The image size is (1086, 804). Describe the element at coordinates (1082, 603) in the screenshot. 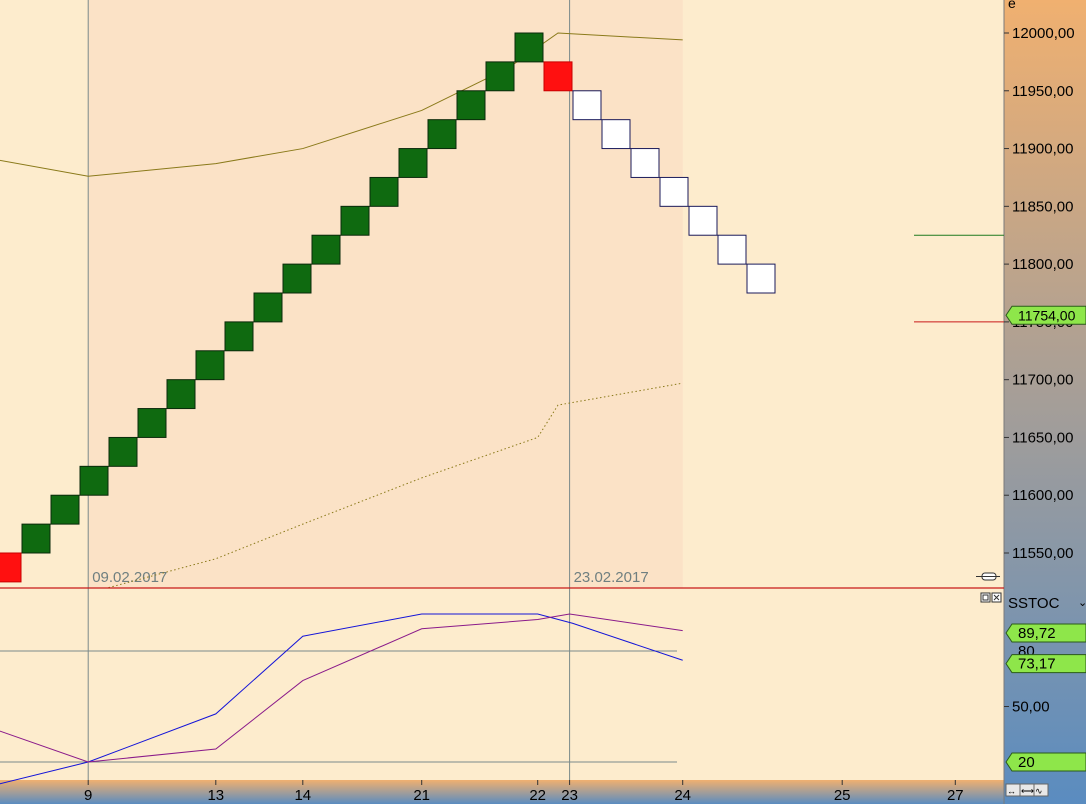

I see `chevron-down-icon: ⌄` at that location.